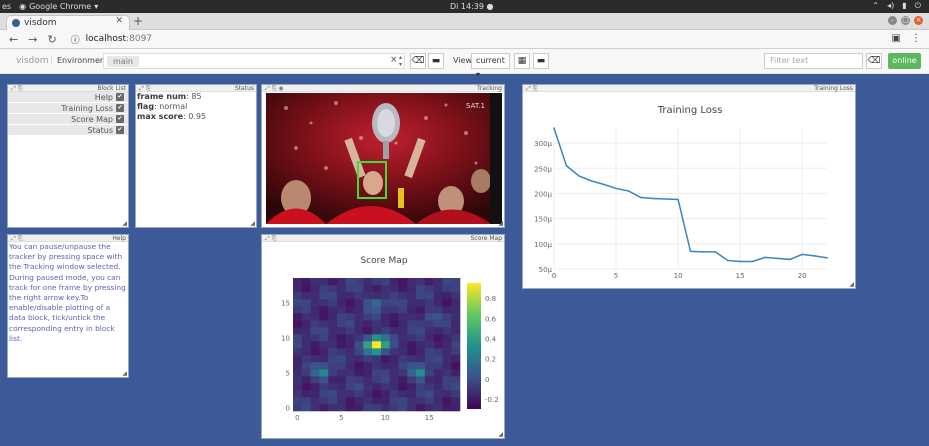 Image resolution: width=929 pixels, height=446 pixels. I want to click on clear-env-icon: ×, so click(394, 60).